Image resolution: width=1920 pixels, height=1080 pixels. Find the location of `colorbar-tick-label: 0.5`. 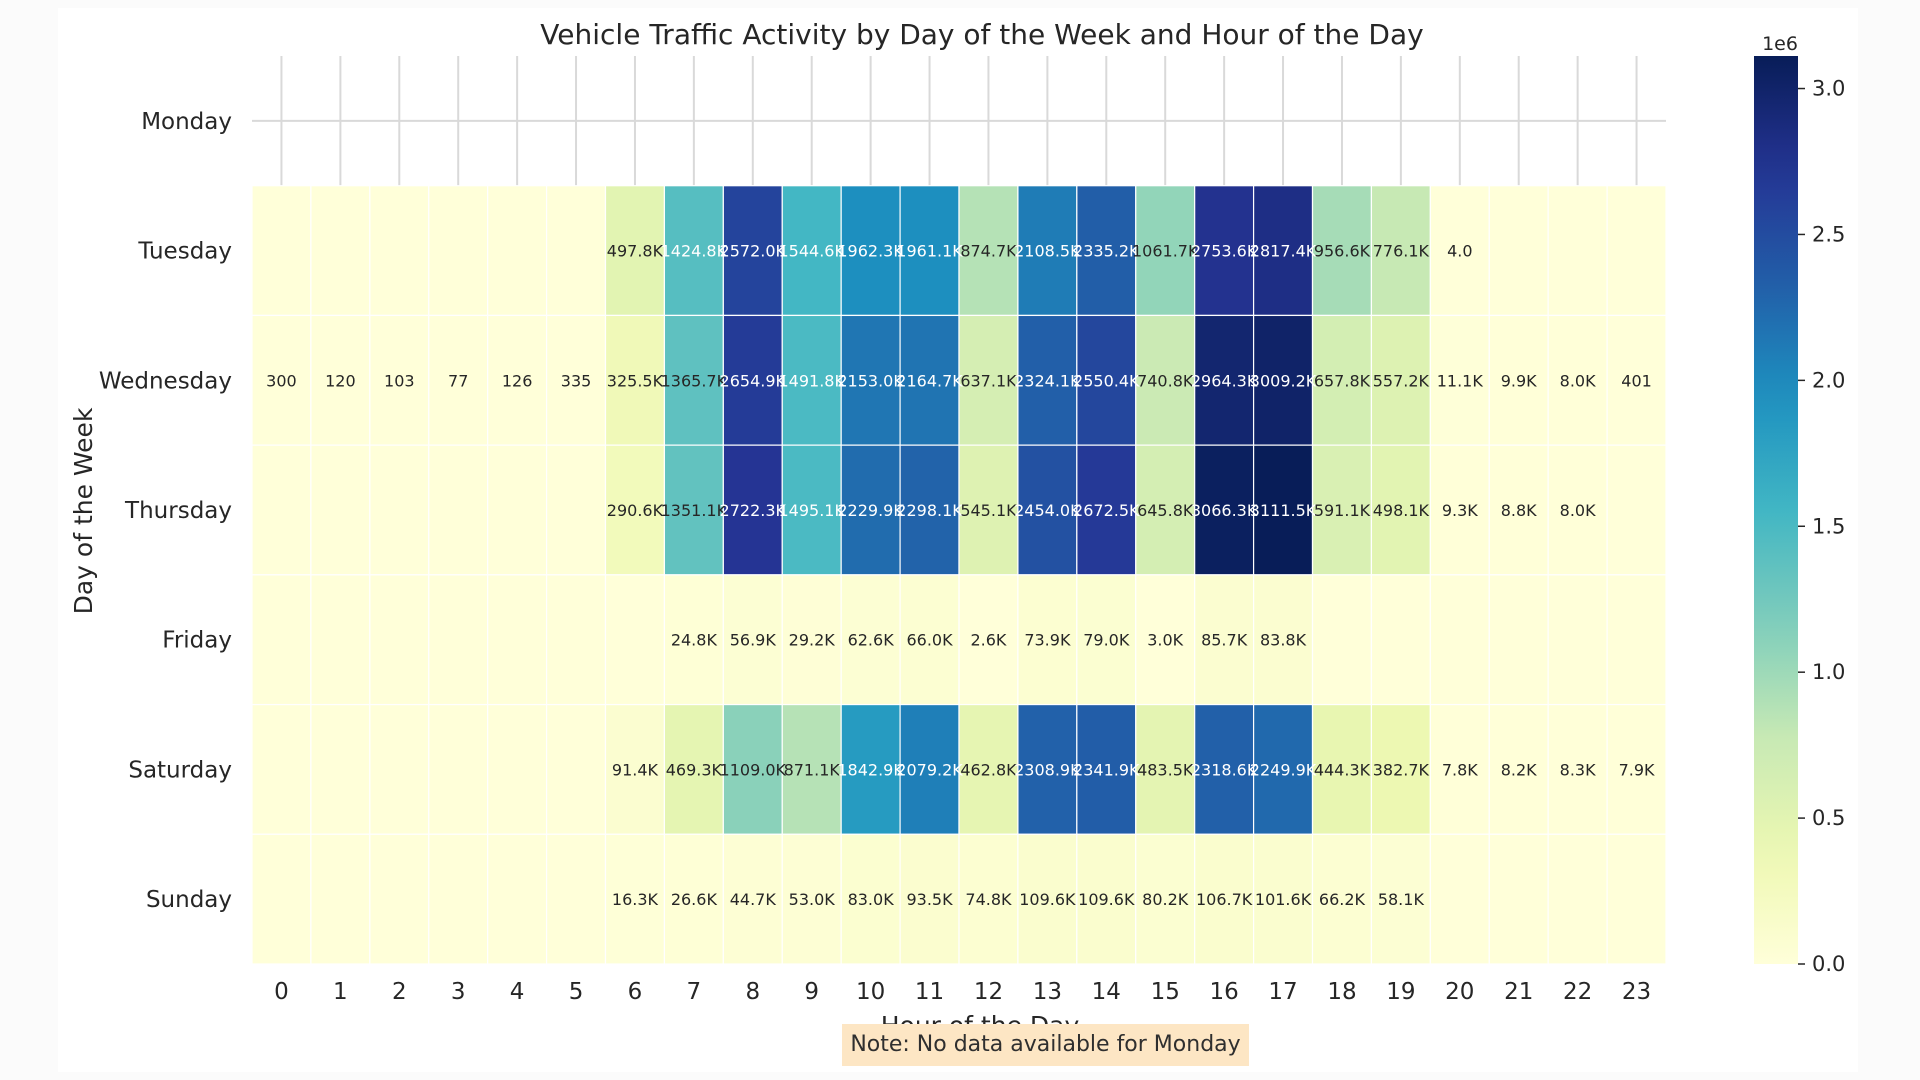

colorbar-tick-label: 0.5 is located at coordinates (1828, 818).